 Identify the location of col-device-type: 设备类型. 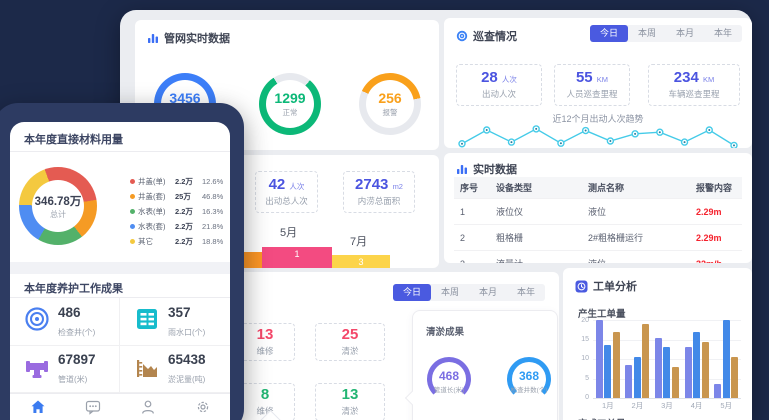
(536, 188).